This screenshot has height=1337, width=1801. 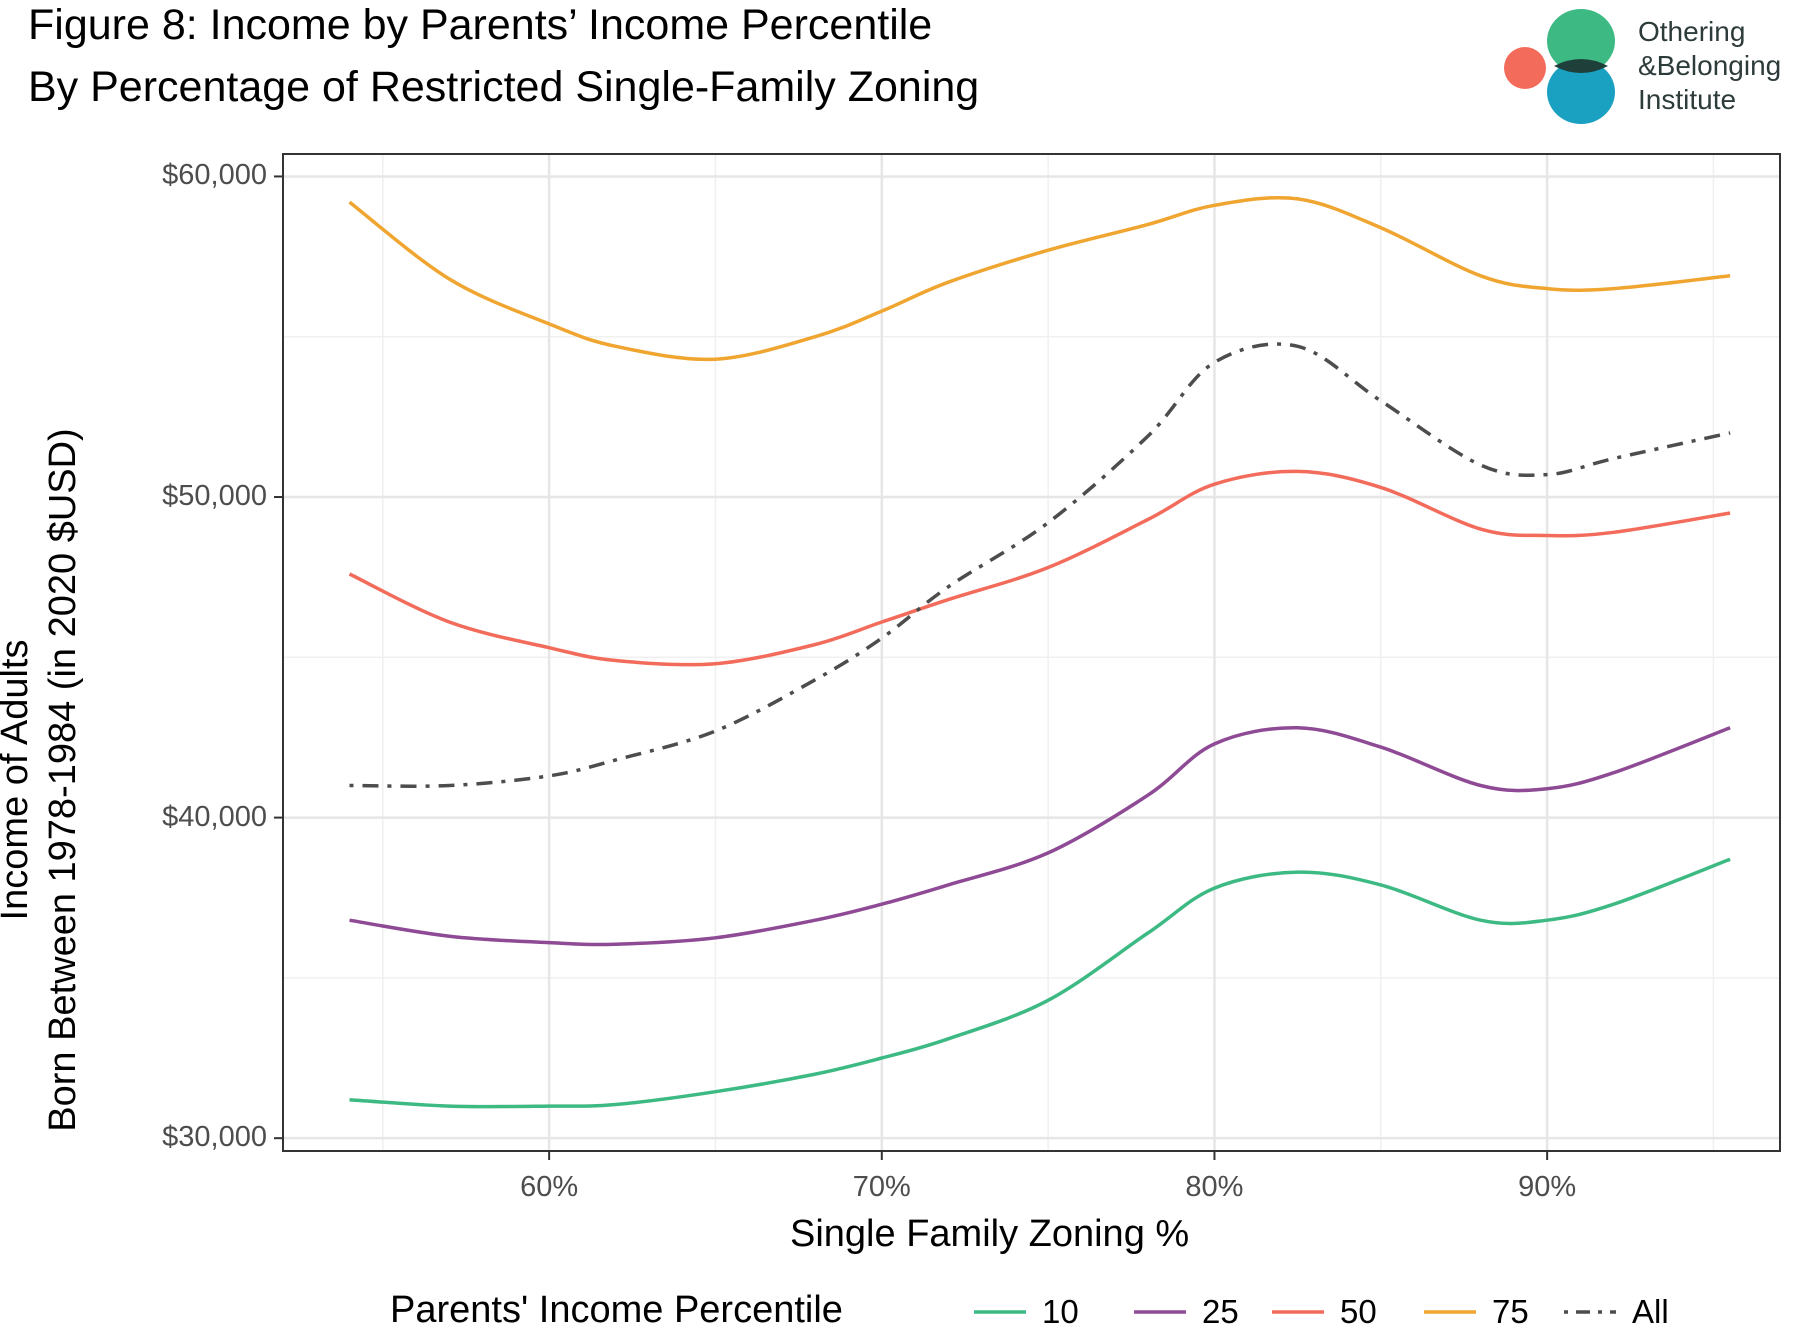 I want to click on logo-text-line-2: &Belonging, so click(x=1710, y=65).